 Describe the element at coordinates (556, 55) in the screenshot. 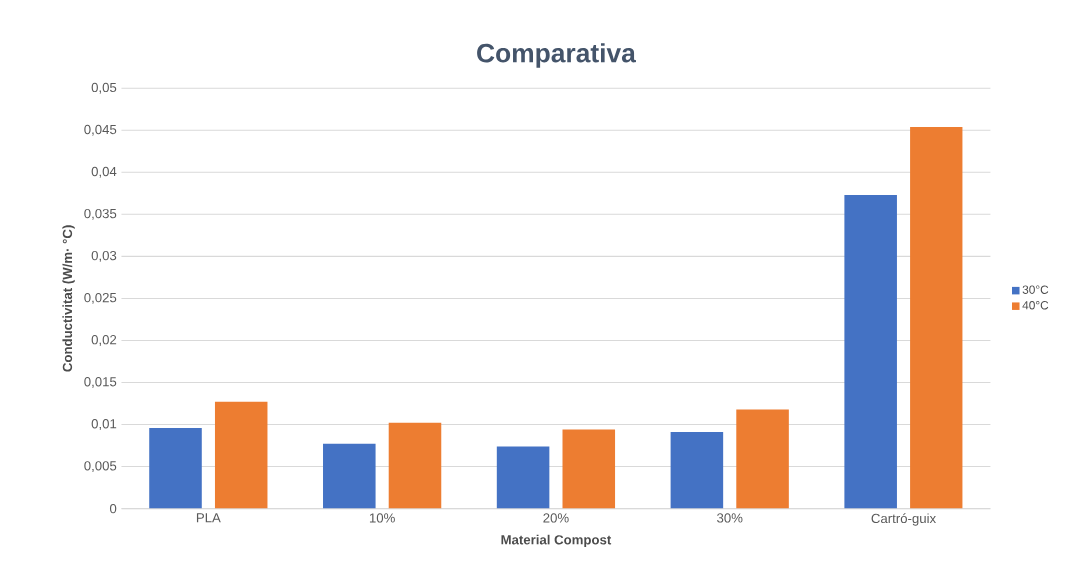

I see `chart-title: Comparativa` at that location.